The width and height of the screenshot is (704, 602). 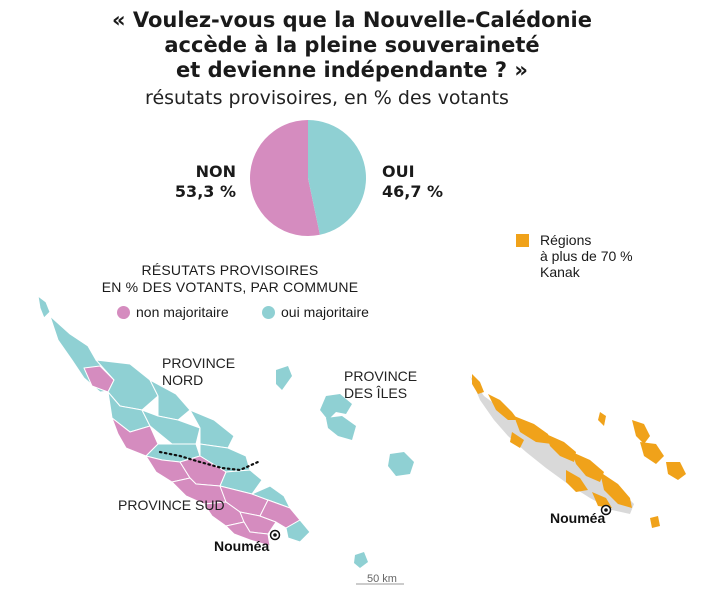 What do you see at coordinates (566, 240) in the screenshot?
I see `kanak-legend-line-1: Régions` at bounding box center [566, 240].